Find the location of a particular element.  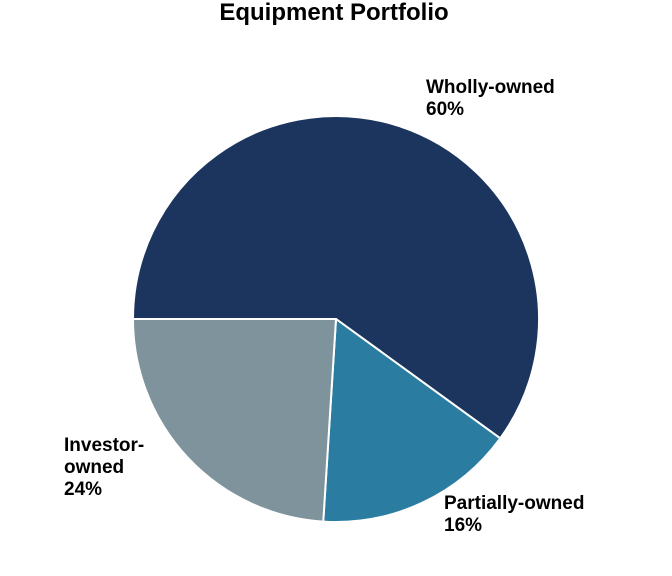

chart-title: Equipment Portfolio is located at coordinates (333, 13).